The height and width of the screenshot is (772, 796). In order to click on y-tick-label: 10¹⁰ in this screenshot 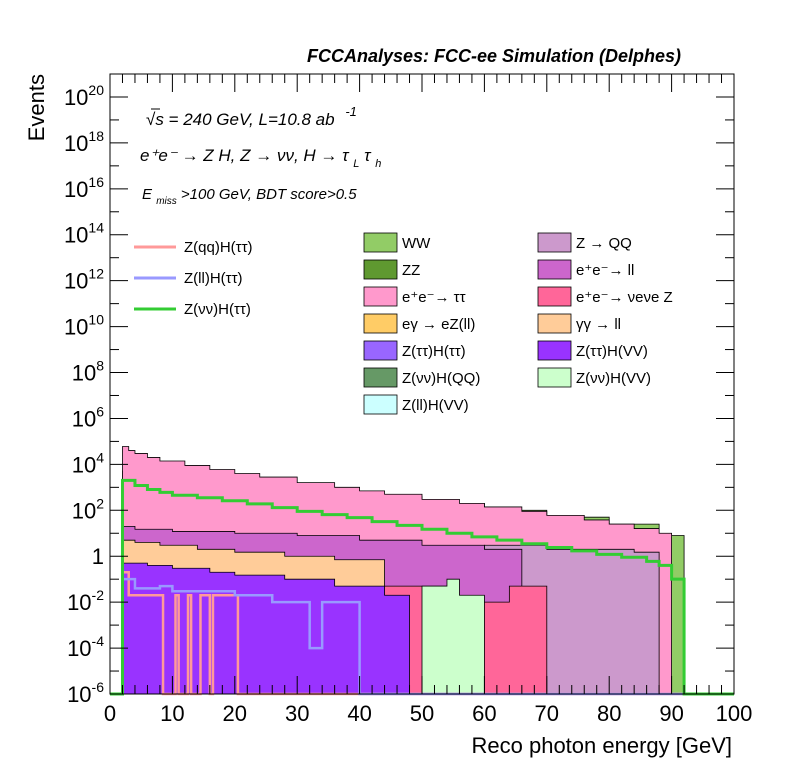, I will do `click(84, 326)`.